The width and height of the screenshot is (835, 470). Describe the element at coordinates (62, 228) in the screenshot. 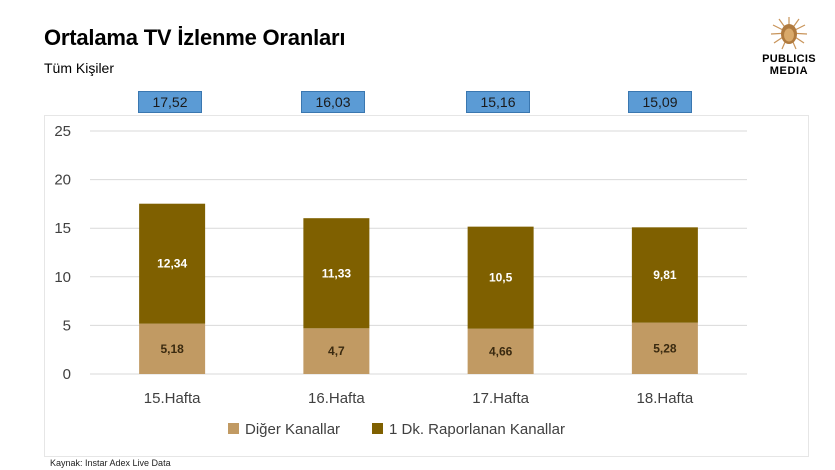

I see `y-tick-label: 15` at that location.